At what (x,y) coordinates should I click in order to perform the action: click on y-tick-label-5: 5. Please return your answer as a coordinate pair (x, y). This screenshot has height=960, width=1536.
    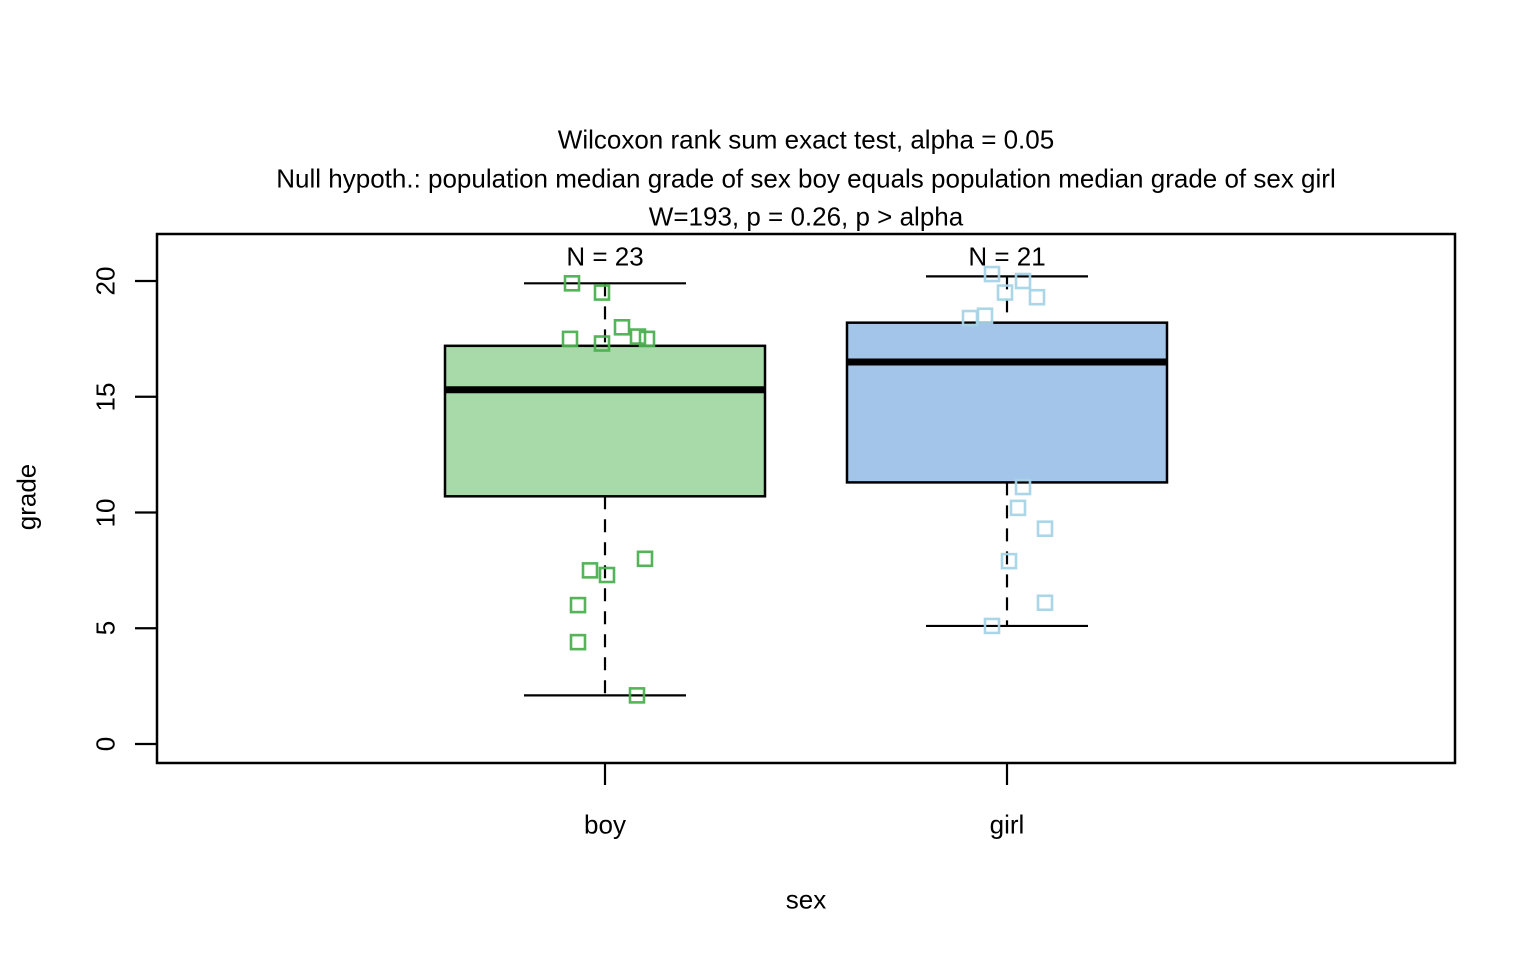
    Looking at the image, I should click on (105, 628).